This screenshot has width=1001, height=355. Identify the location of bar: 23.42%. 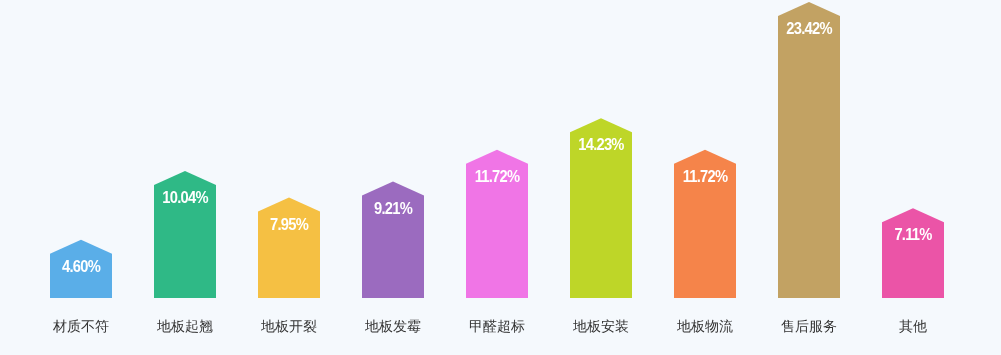
(809, 150).